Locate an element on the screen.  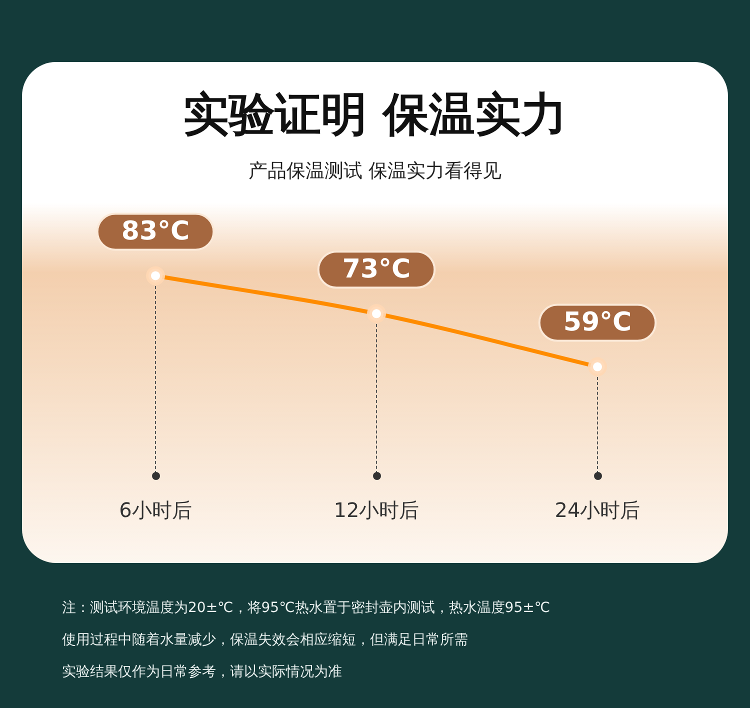
data-label: 83°C is located at coordinates (155, 231).